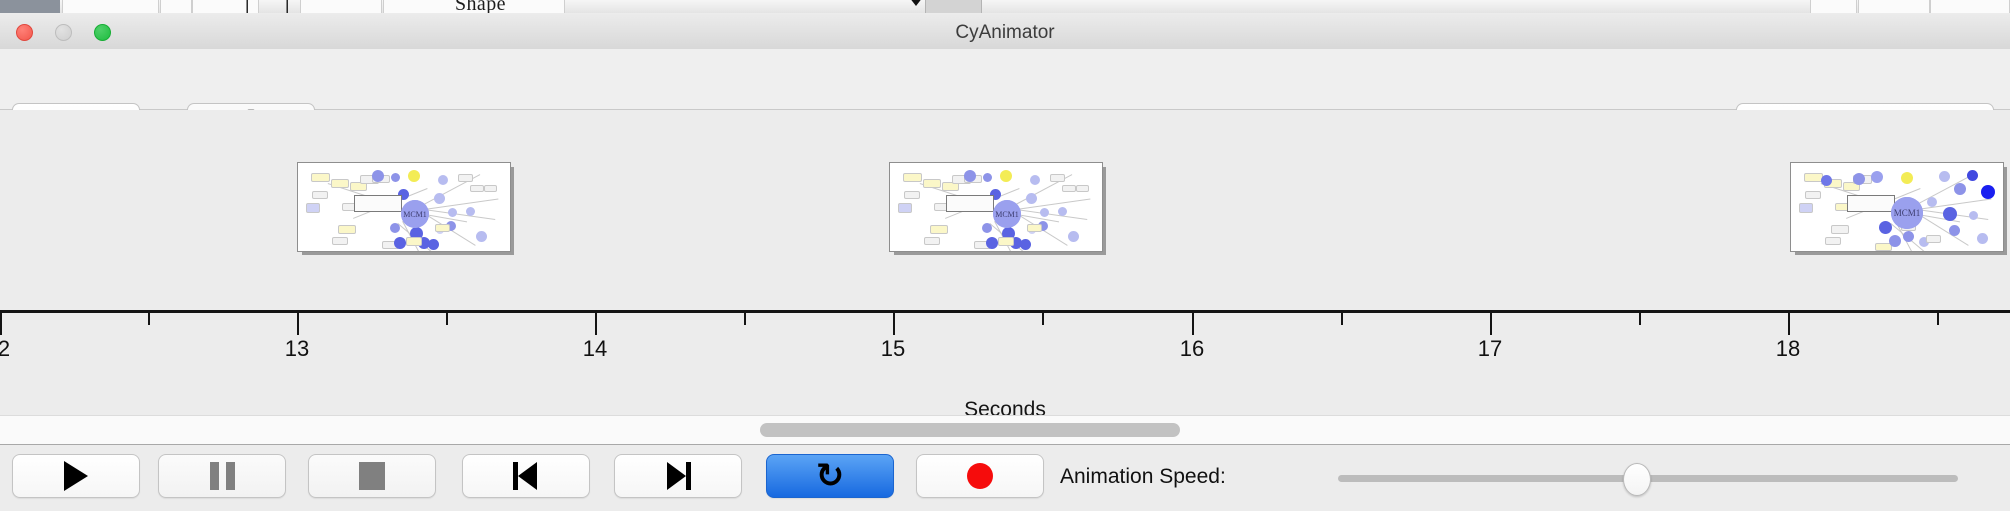  I want to click on axis-tick-label: 2, so click(5, 348).